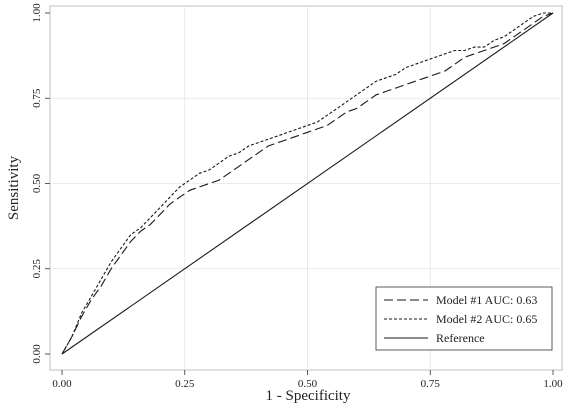  What do you see at coordinates (486, 300) in the screenshot?
I see `legend-label-model-1: Model #1 AUC: 0.63` at bounding box center [486, 300].